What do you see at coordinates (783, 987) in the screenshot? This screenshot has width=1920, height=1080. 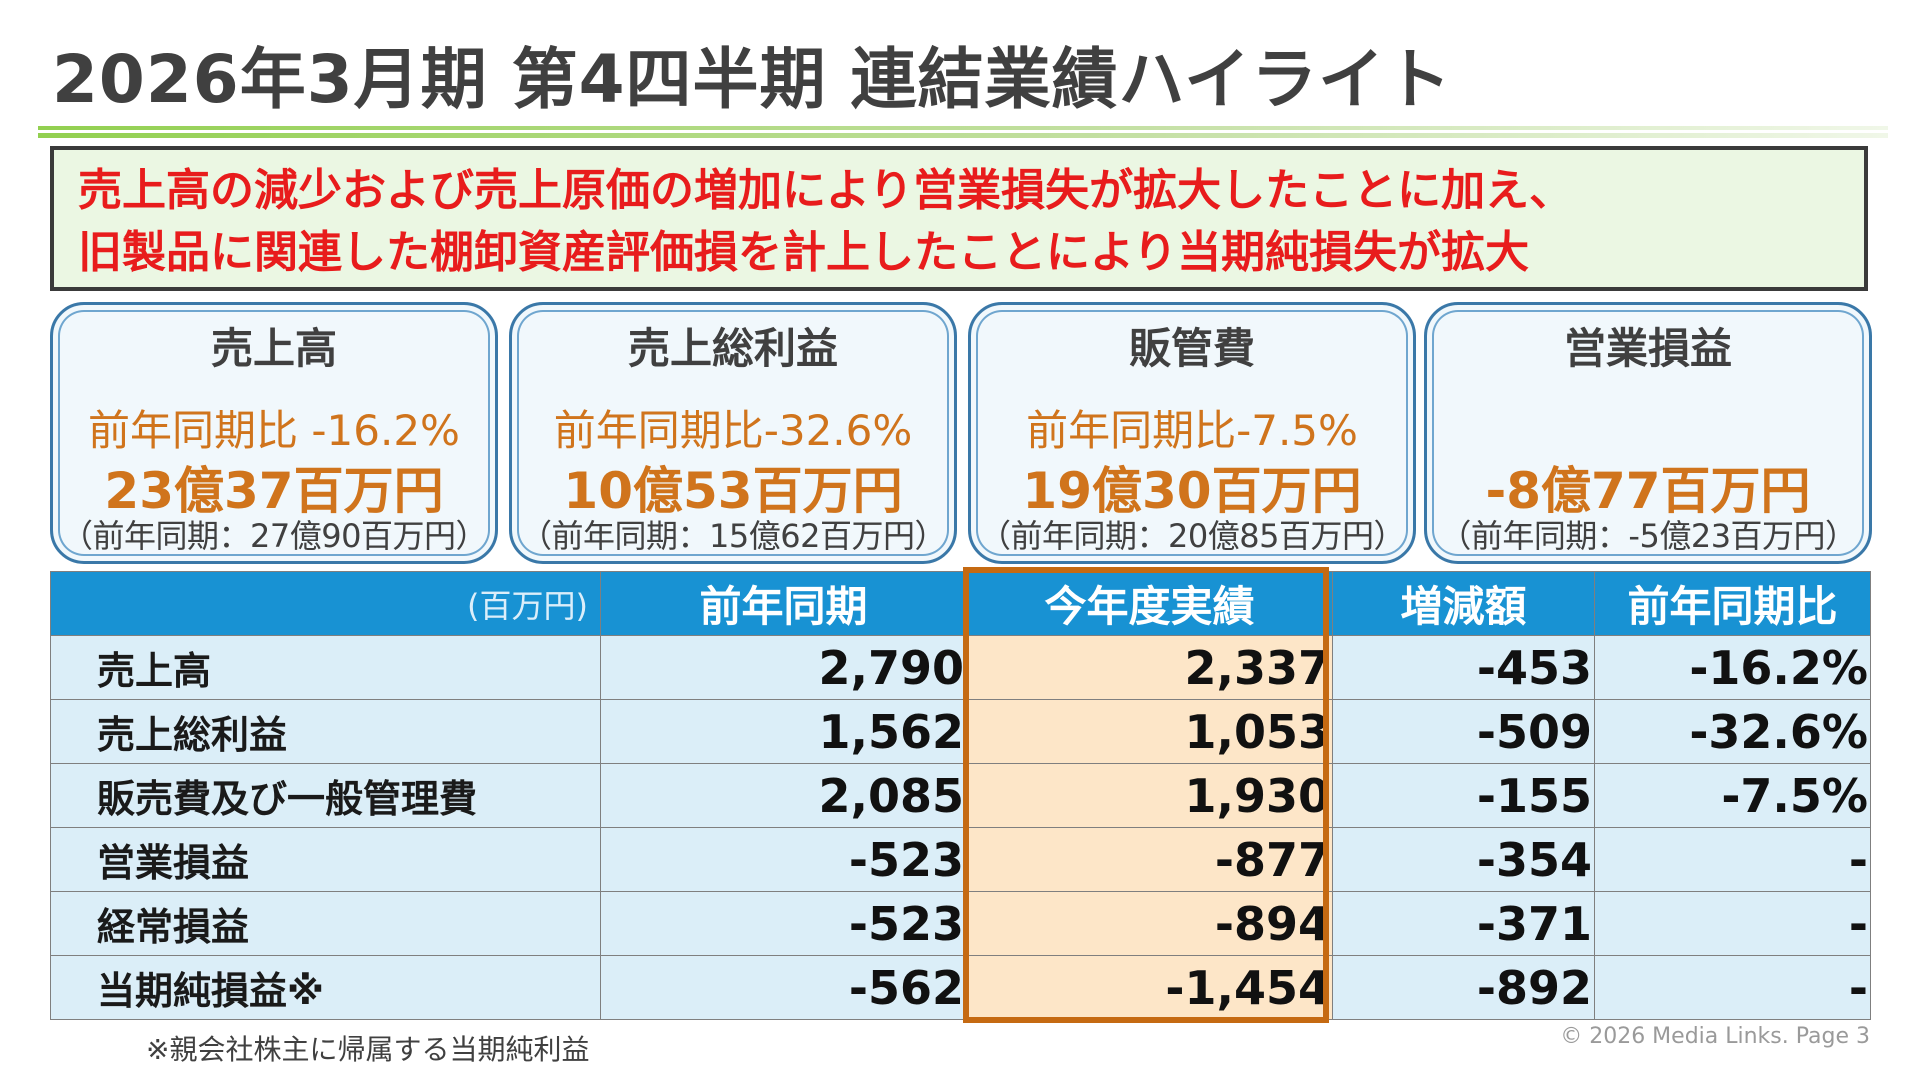 I see `cell-prior-year: -562` at bounding box center [783, 987].